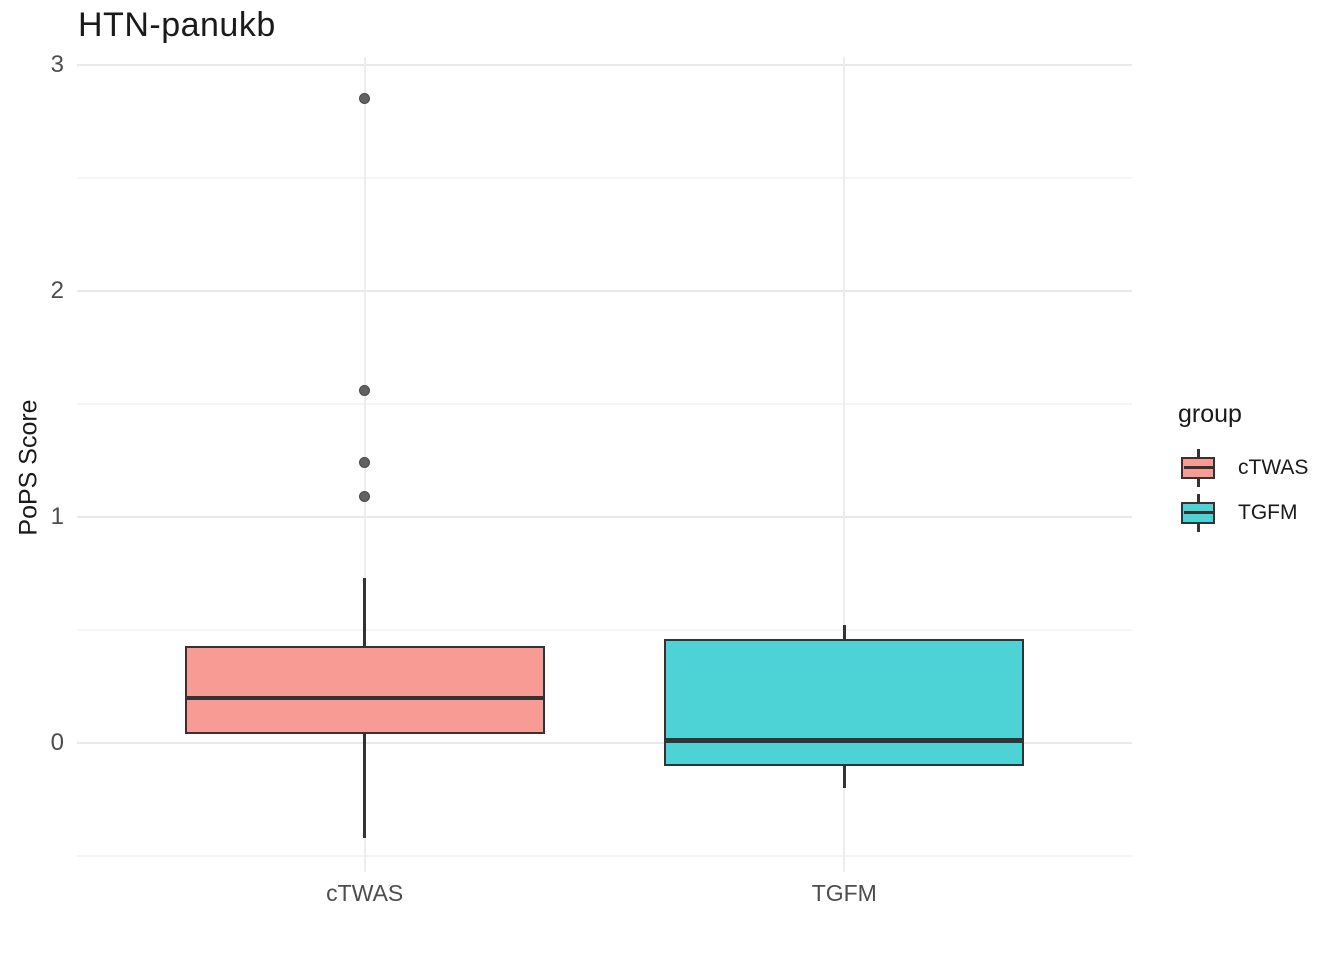  Describe the element at coordinates (57, 290) in the screenshot. I see `y-tick-label: 2` at that location.